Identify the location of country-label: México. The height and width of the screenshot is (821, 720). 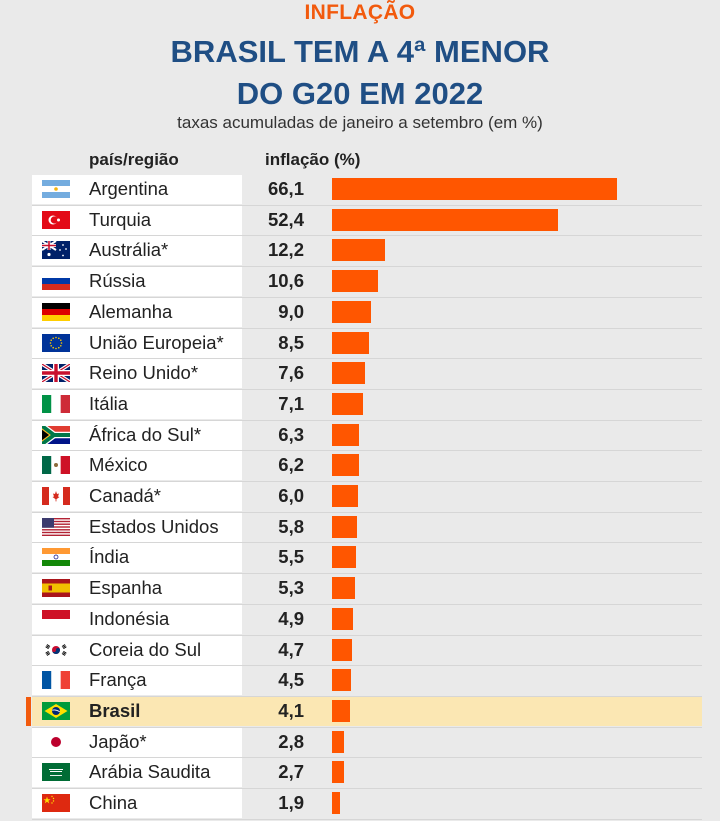
(118, 465).